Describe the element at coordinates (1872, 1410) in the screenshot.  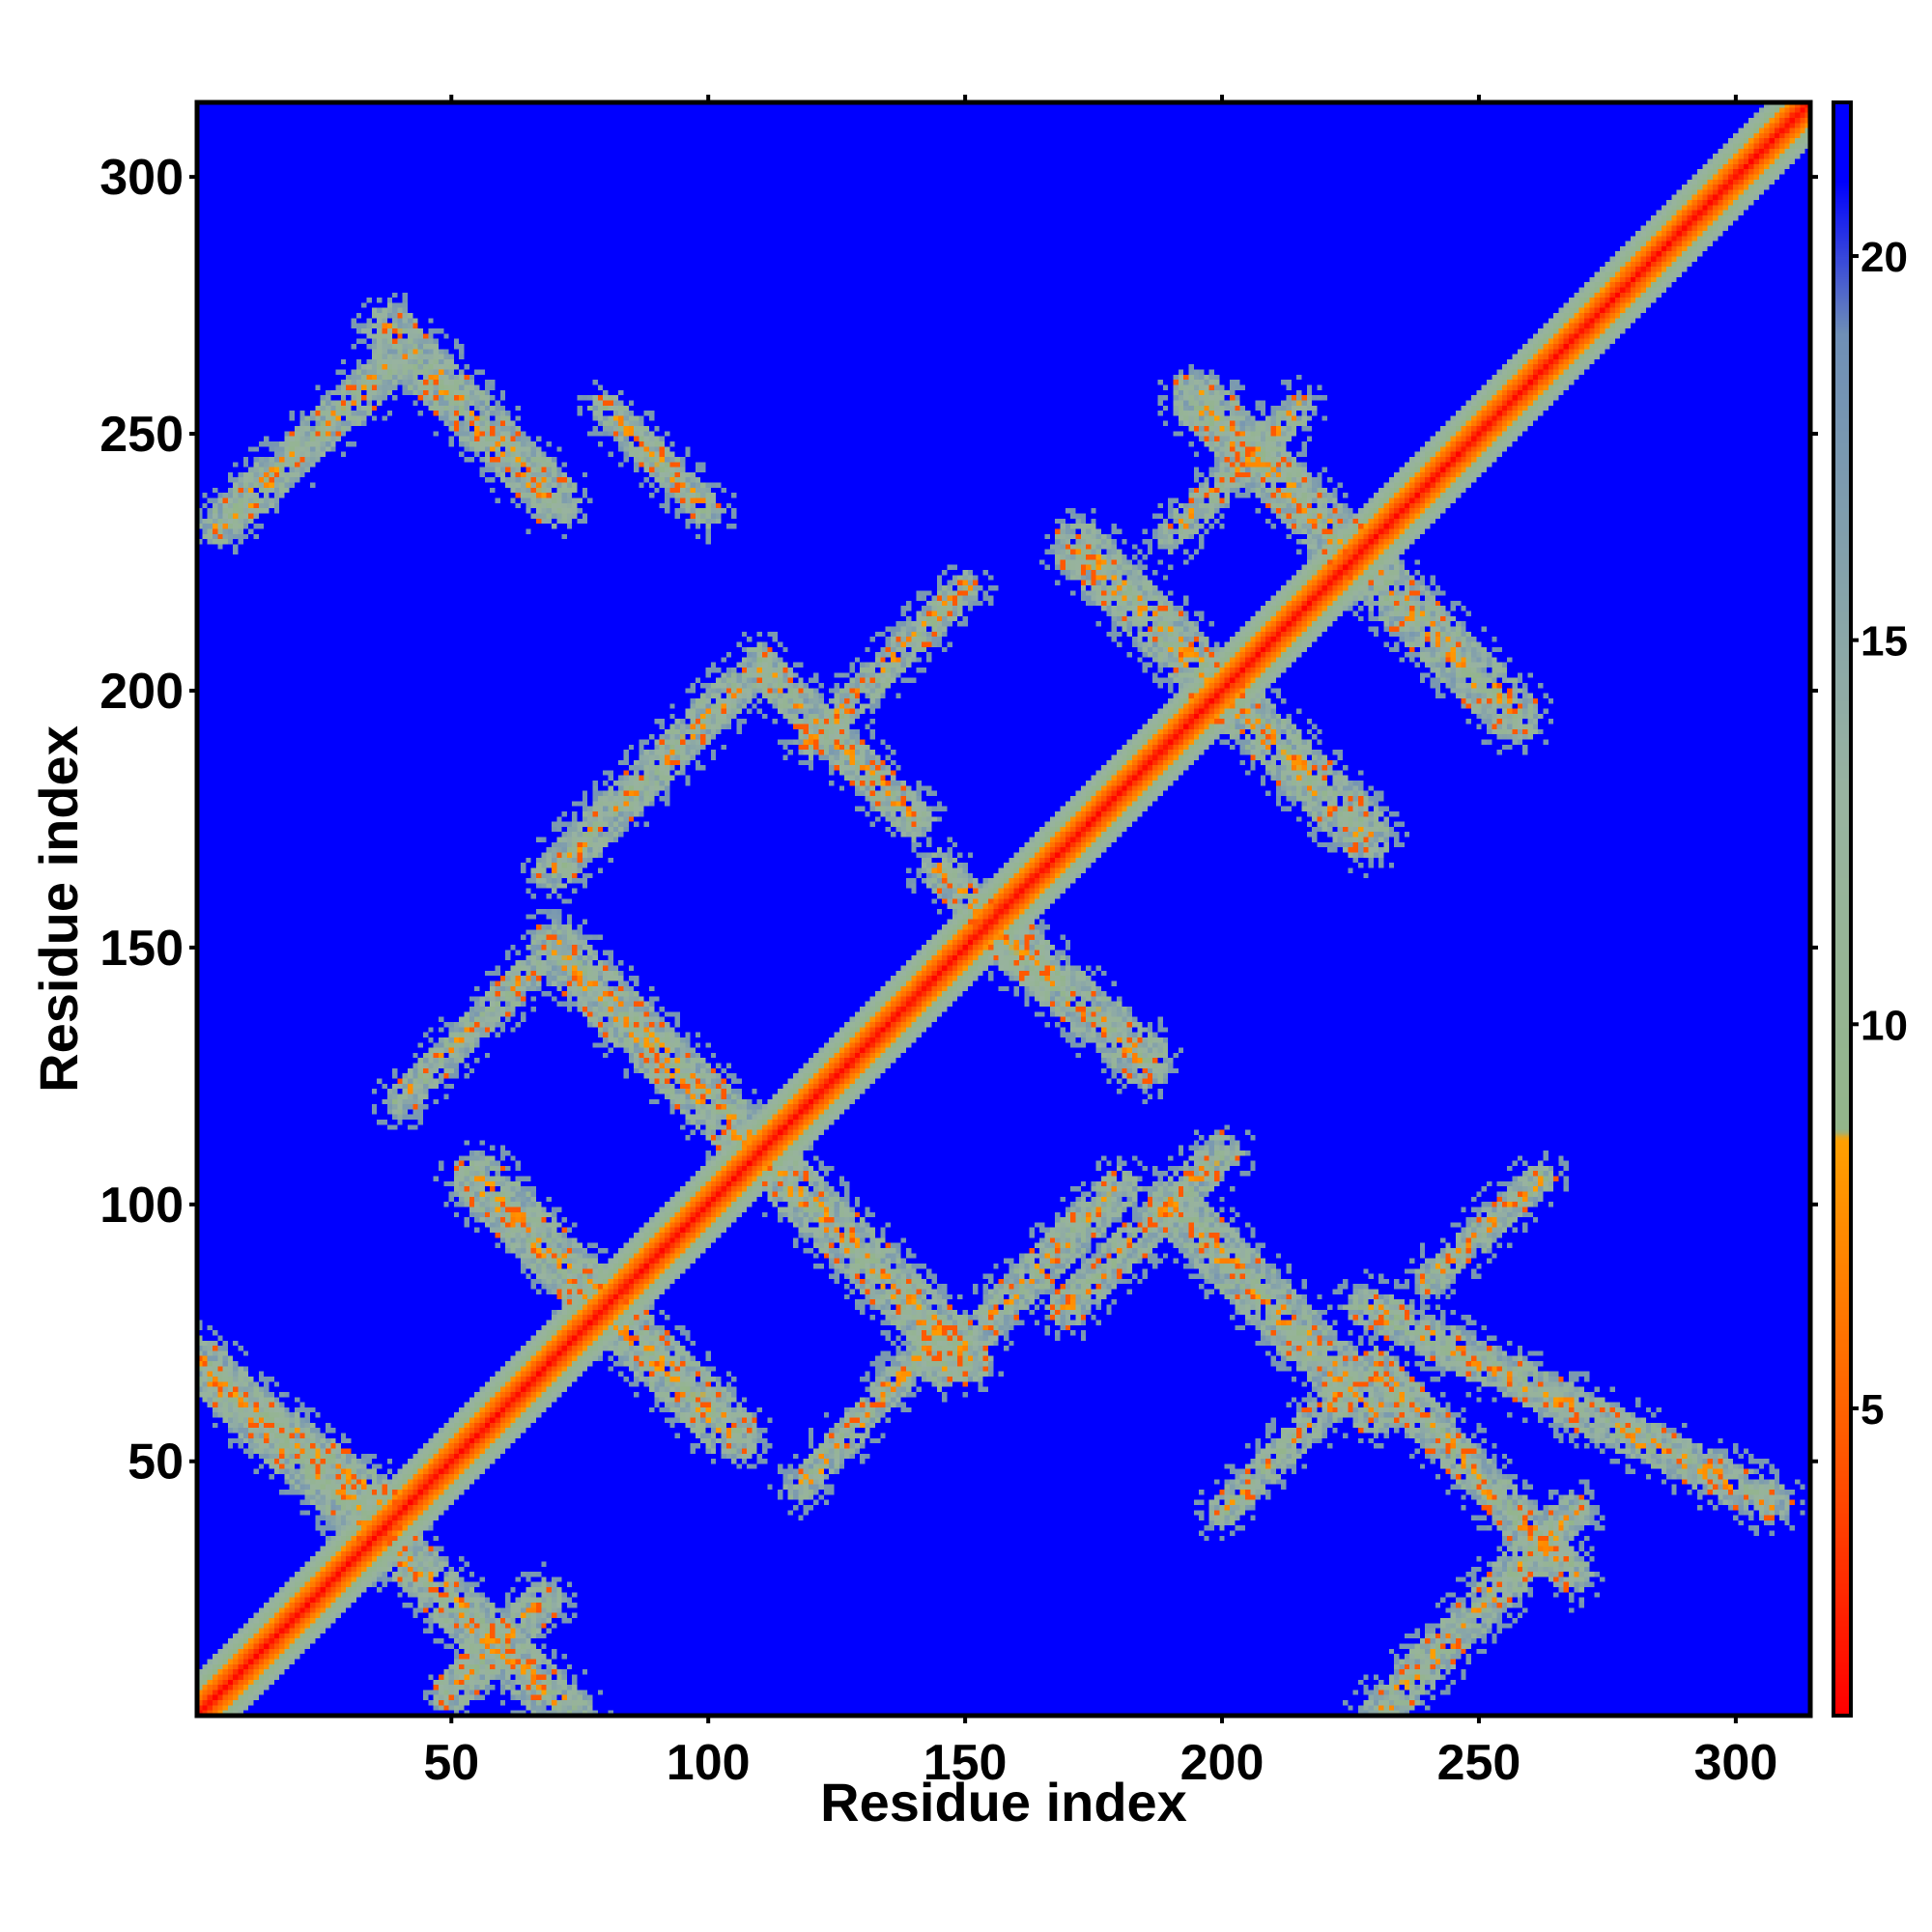
I see `colorbar-tick-label: 5` at that location.